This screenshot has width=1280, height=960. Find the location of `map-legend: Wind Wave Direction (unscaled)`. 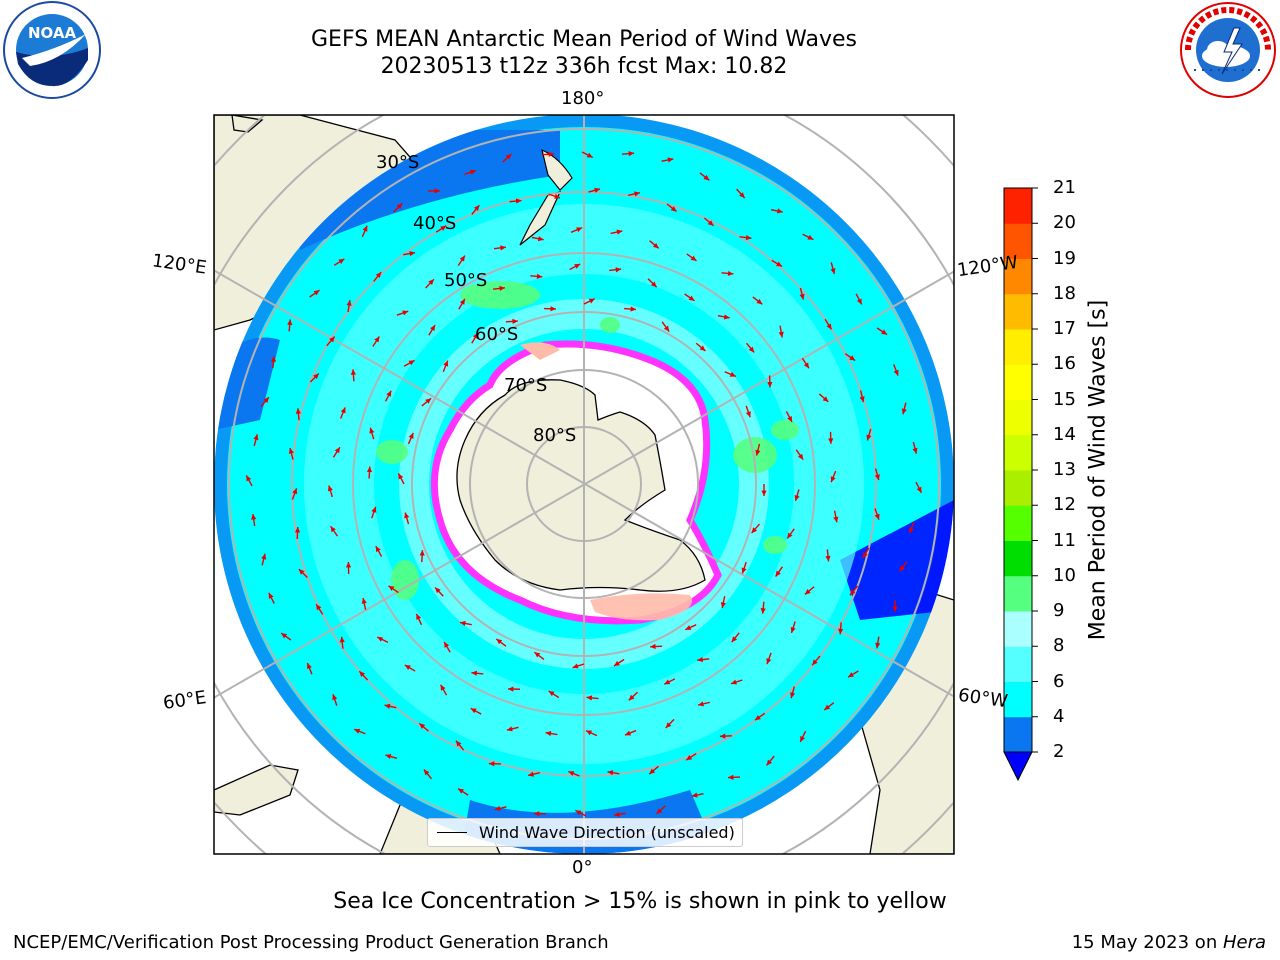

map-legend: Wind Wave Direction (unscaled) is located at coordinates (585, 832).